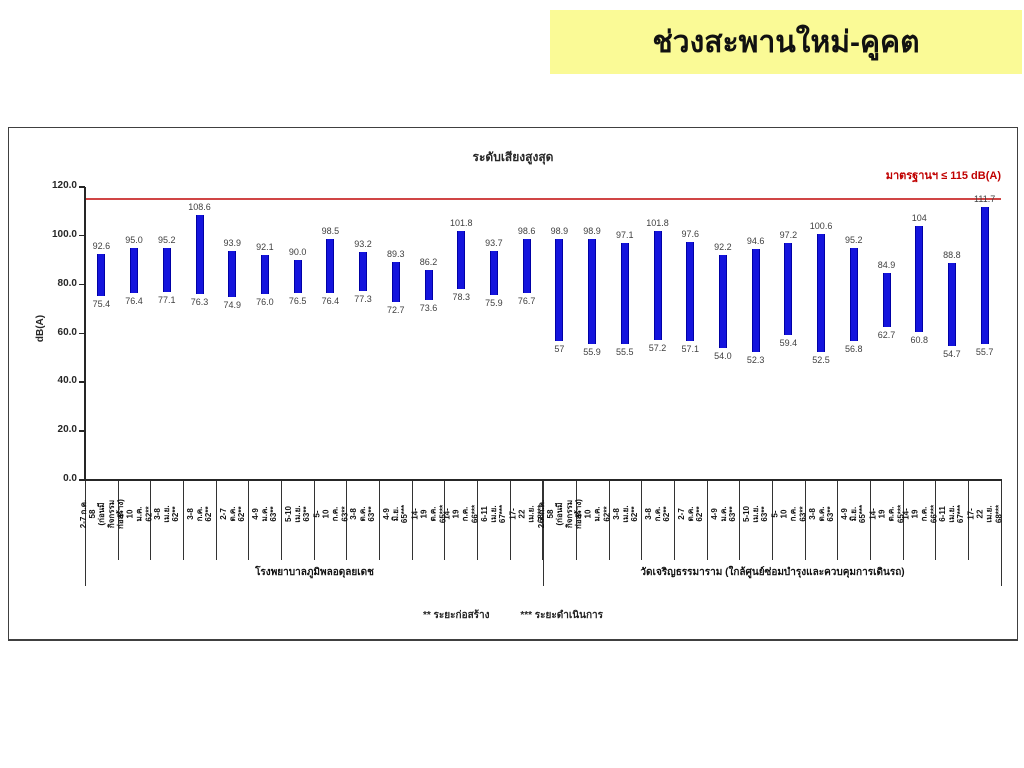 Image resolution: width=1024 pixels, height=768 pixels. Describe the element at coordinates (167, 299) in the screenshot. I see `bar-min-label: 77.1` at that location.